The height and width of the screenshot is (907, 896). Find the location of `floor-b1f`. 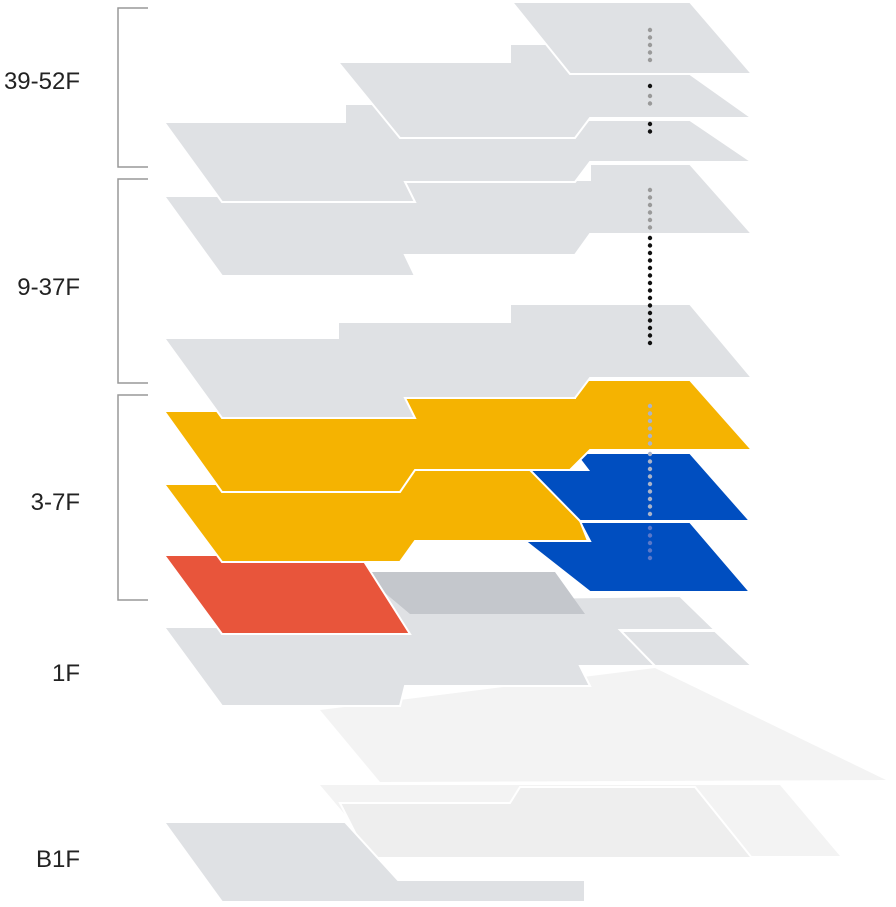

floor-b1f is located at coordinates (501, 844).